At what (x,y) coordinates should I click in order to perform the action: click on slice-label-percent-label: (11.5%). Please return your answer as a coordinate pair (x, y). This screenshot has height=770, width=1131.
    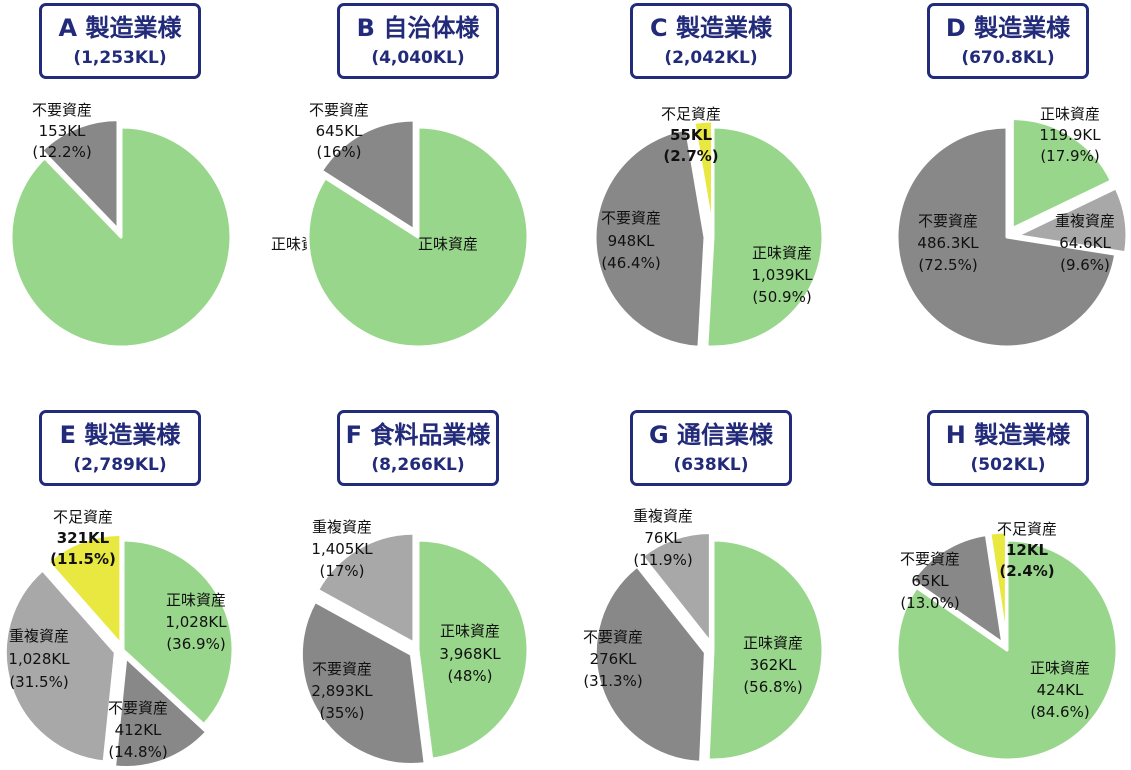
    Looking at the image, I should click on (83, 559).